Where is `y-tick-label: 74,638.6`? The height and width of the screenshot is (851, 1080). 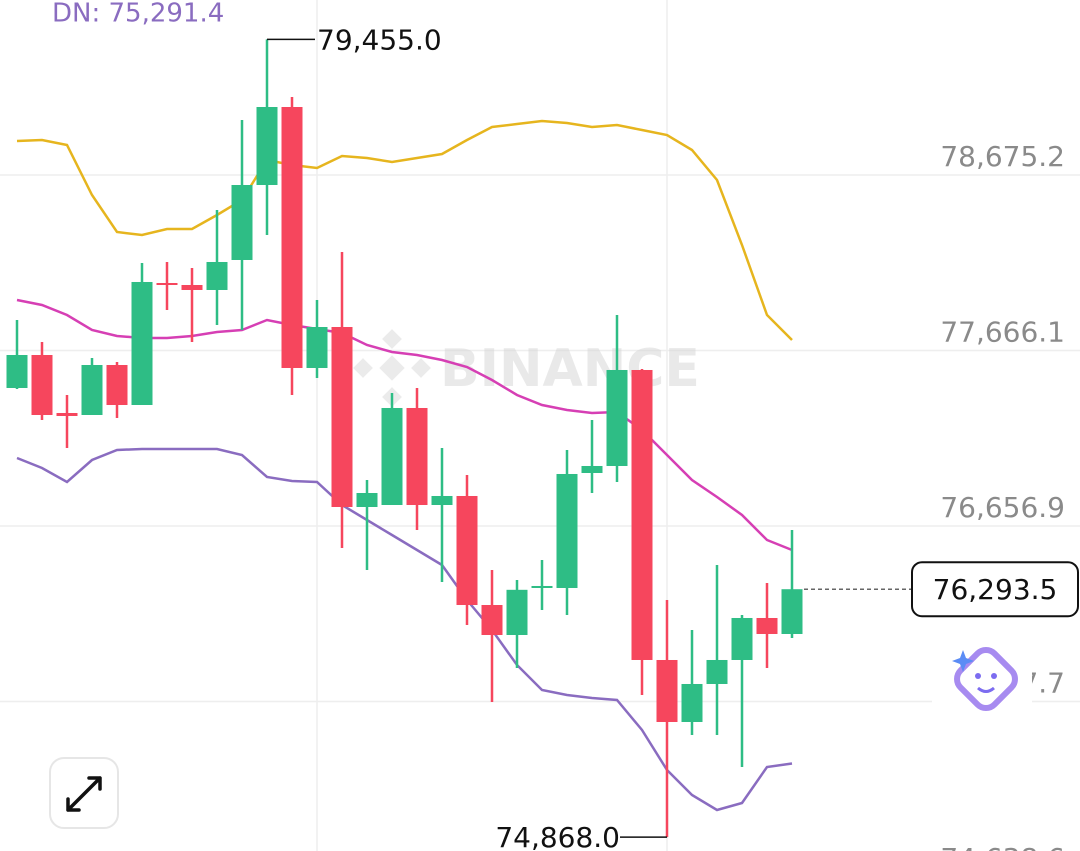
y-tick-label: 74,638.6 is located at coordinates (1002, 846).